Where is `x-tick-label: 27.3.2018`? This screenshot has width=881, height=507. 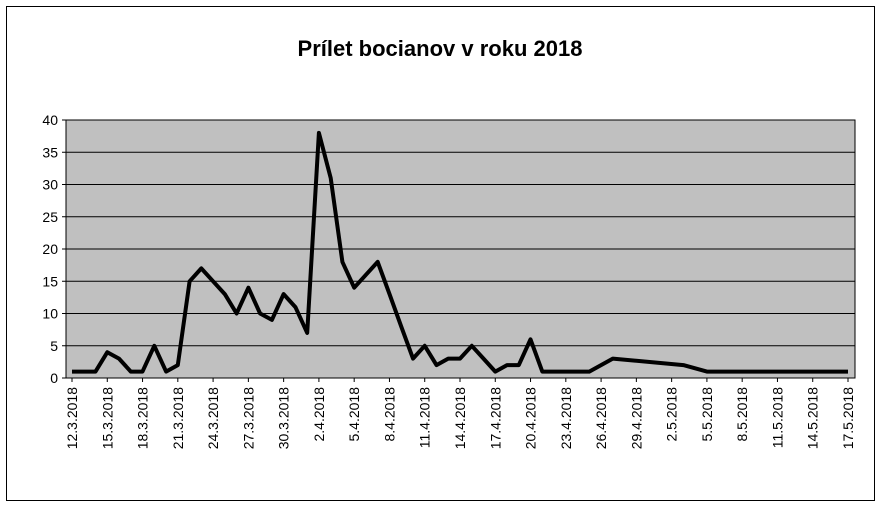
x-tick-label: 27.3.2018 is located at coordinates (248, 418).